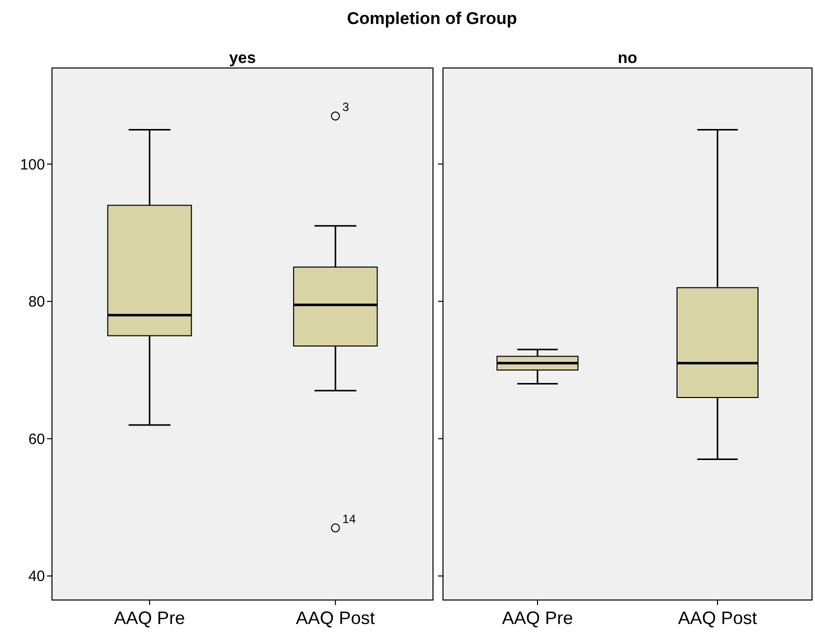  I want to click on y-tick-label: 80, so click(36, 302).